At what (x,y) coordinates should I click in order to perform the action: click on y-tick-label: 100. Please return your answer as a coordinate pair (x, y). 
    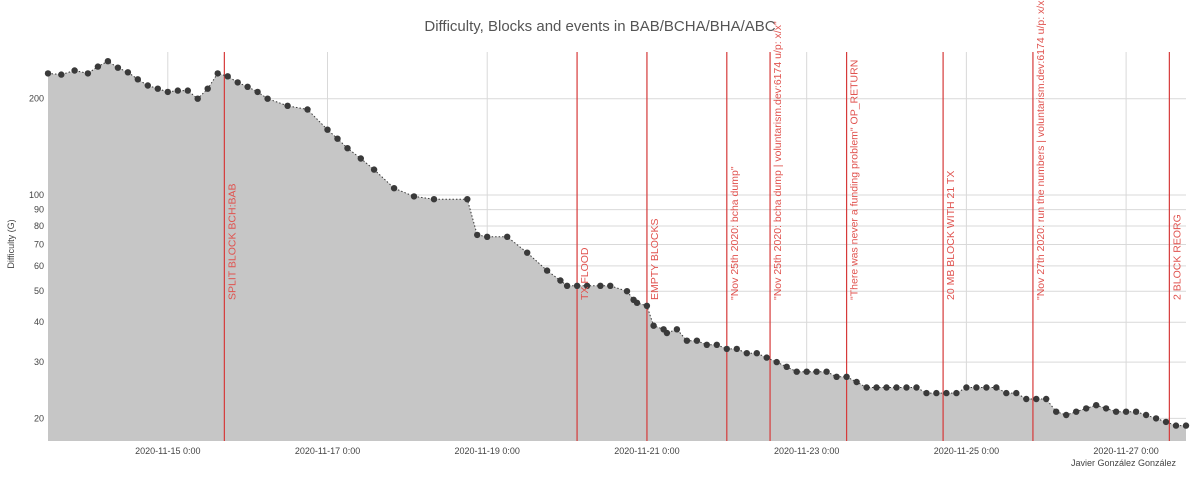
    Looking at the image, I should click on (36, 195).